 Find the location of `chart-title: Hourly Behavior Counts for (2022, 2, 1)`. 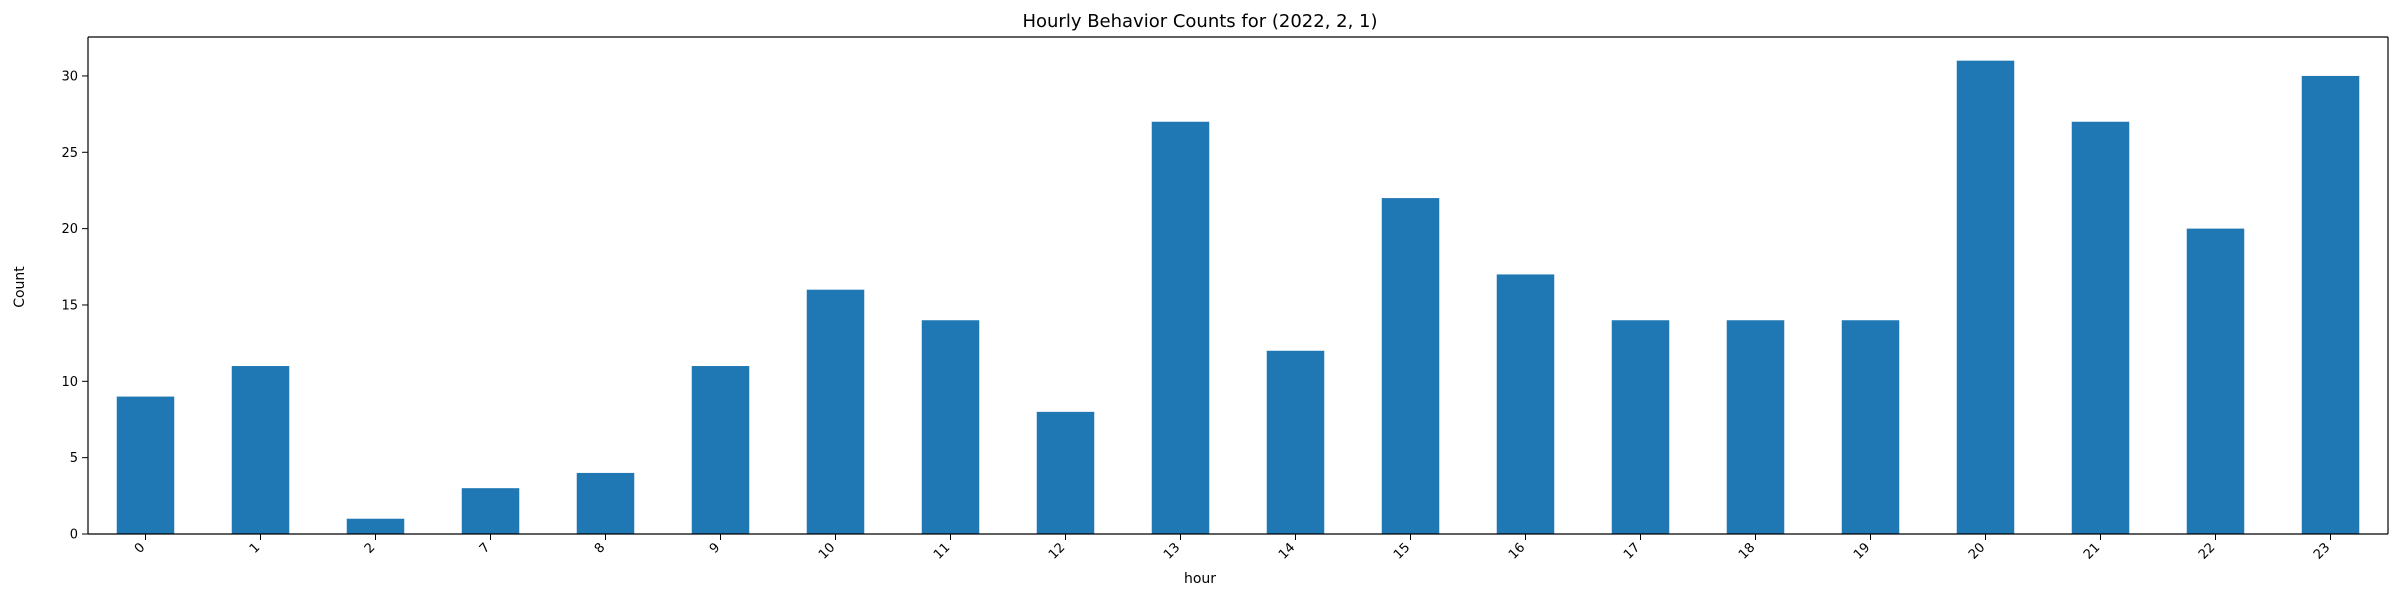

chart-title: Hourly Behavior Counts for (2022, 2, 1) is located at coordinates (1199, 21).